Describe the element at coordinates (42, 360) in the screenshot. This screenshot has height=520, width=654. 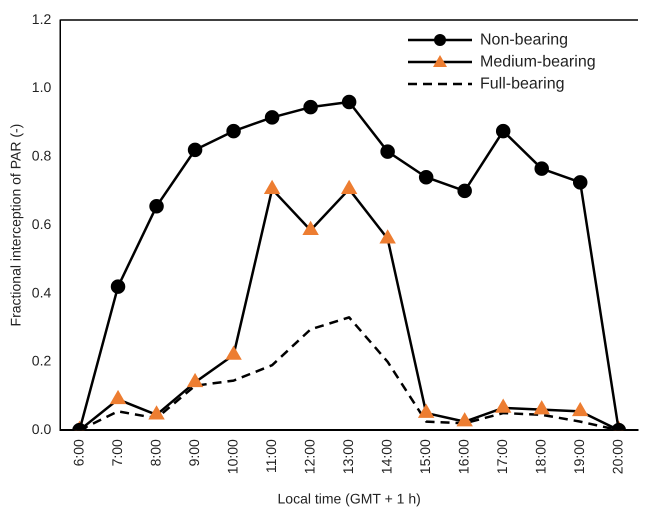
I see `y-tick-label: 0.2` at that location.